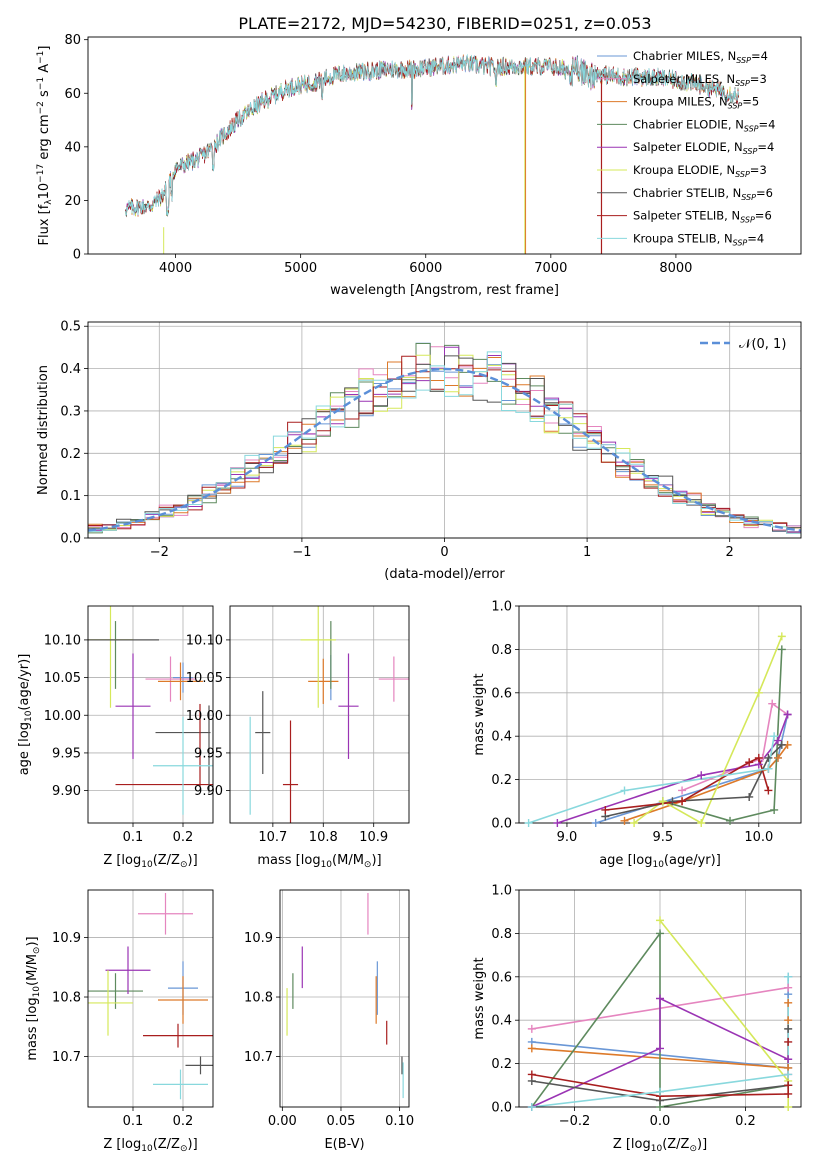  Describe the element at coordinates (72, 40) in the screenshot. I see `tick-label-y: 80` at that location.